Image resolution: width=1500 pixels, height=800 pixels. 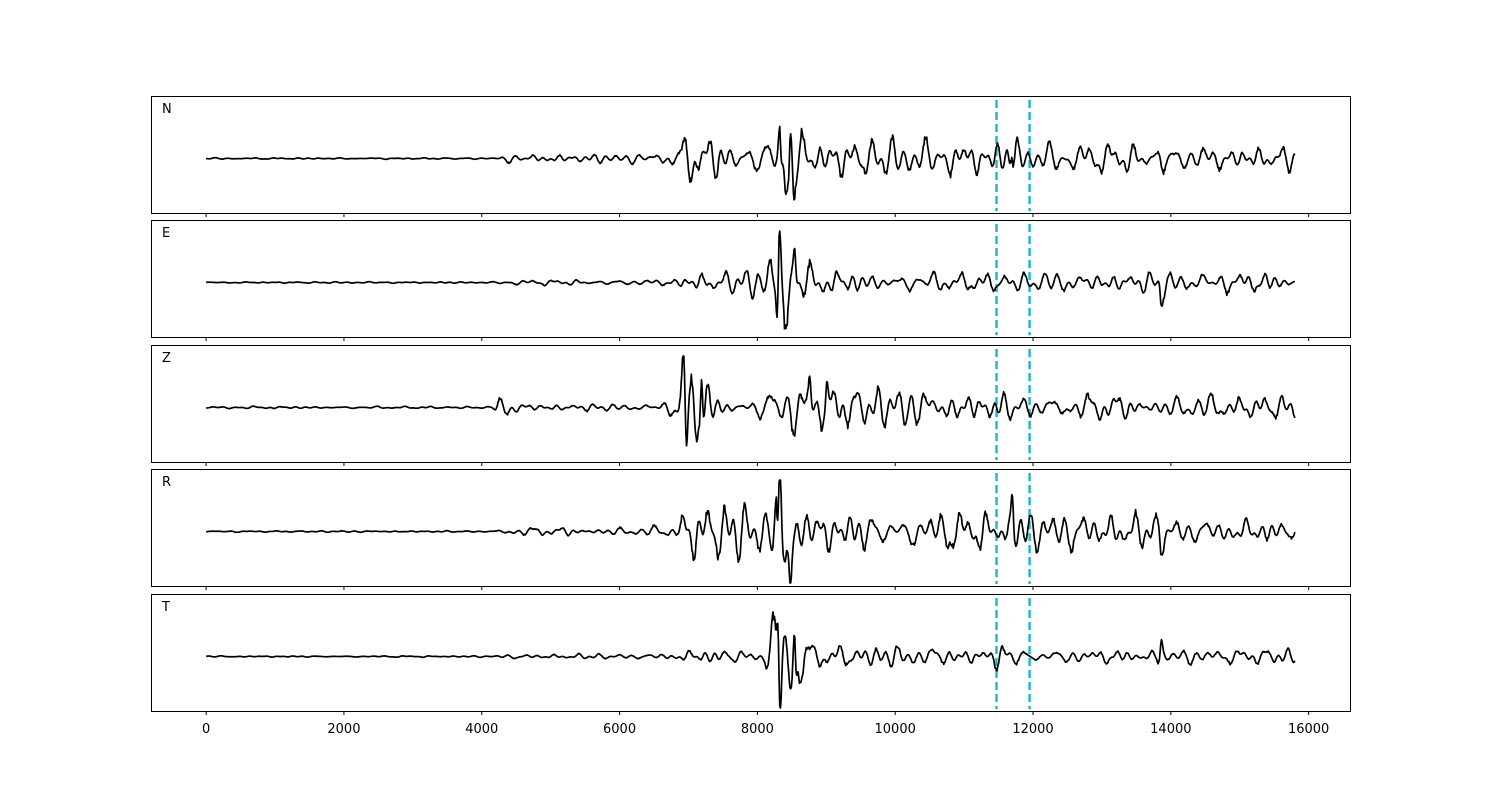 I want to click on series-label: R, so click(x=166, y=482).